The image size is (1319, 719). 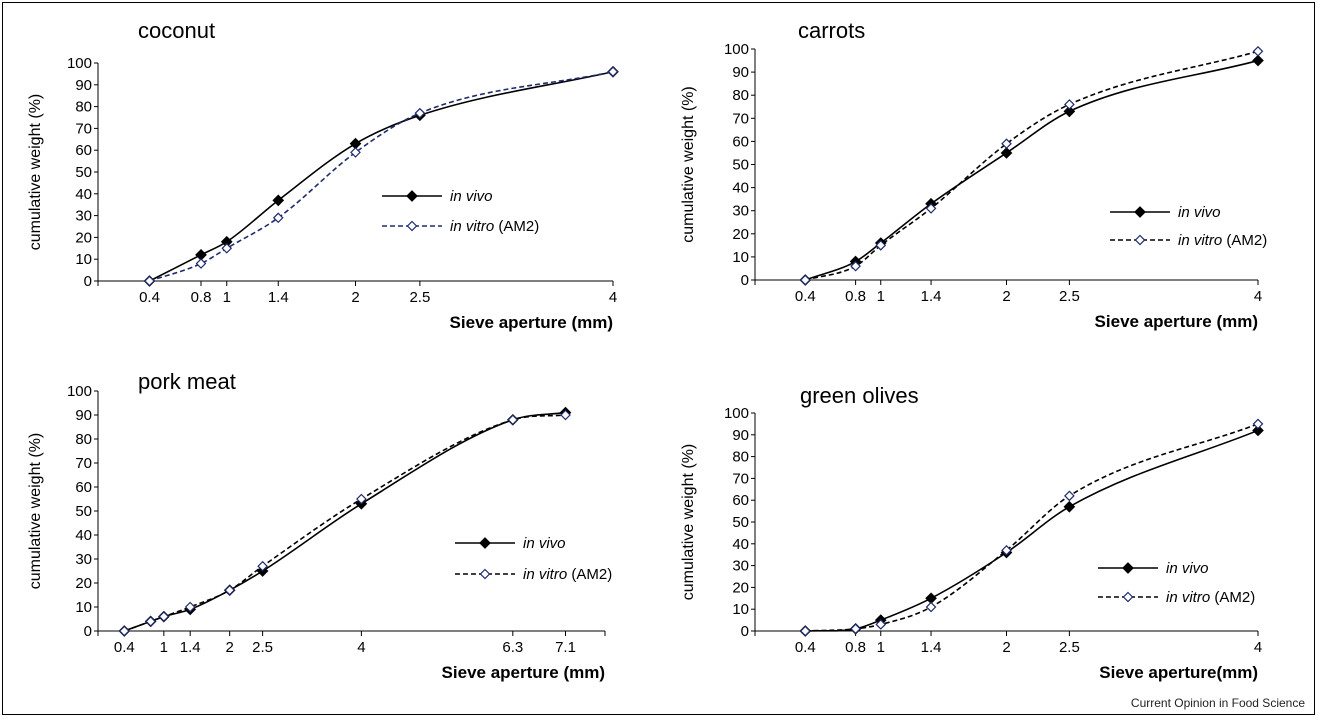 I want to click on x-tick-label: 7.1, so click(x=565, y=647).